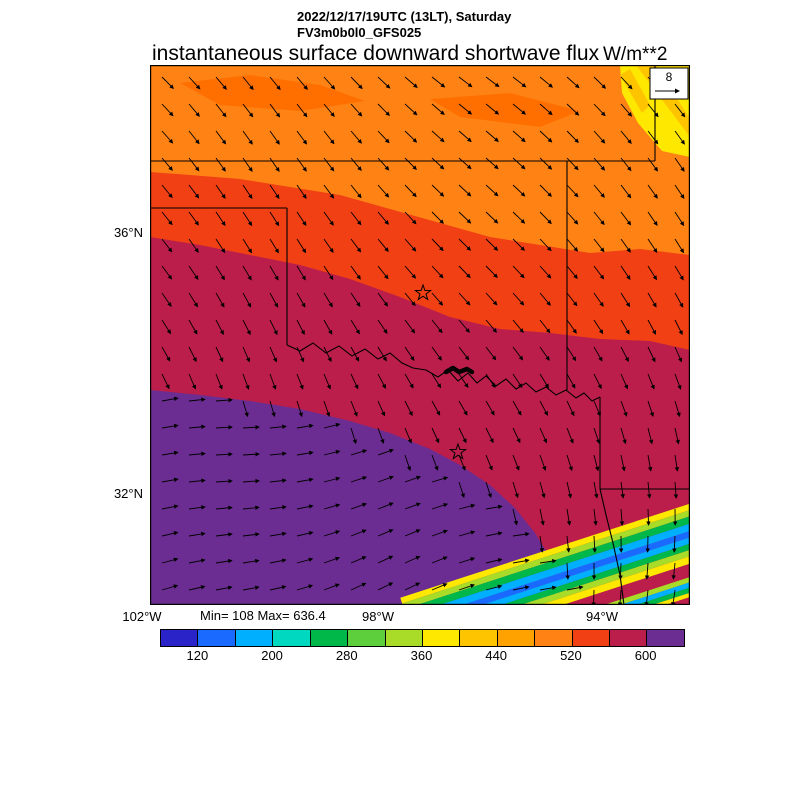  What do you see at coordinates (360, 497) in the screenshot?
I see `purple-region` at bounding box center [360, 497].